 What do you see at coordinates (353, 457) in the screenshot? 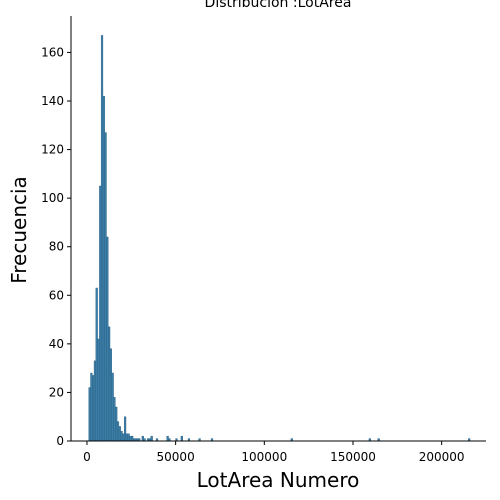
I see `x-tick-label: 150000` at bounding box center [353, 457].